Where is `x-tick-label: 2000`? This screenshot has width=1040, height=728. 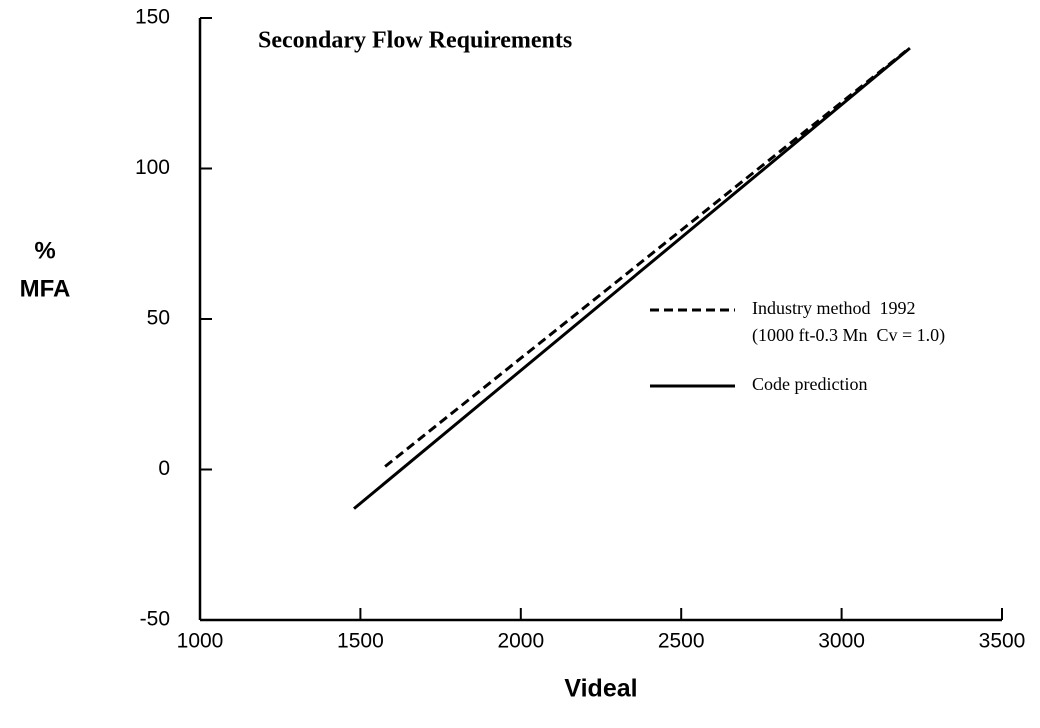
x-tick-label: 2000 is located at coordinates (520, 641).